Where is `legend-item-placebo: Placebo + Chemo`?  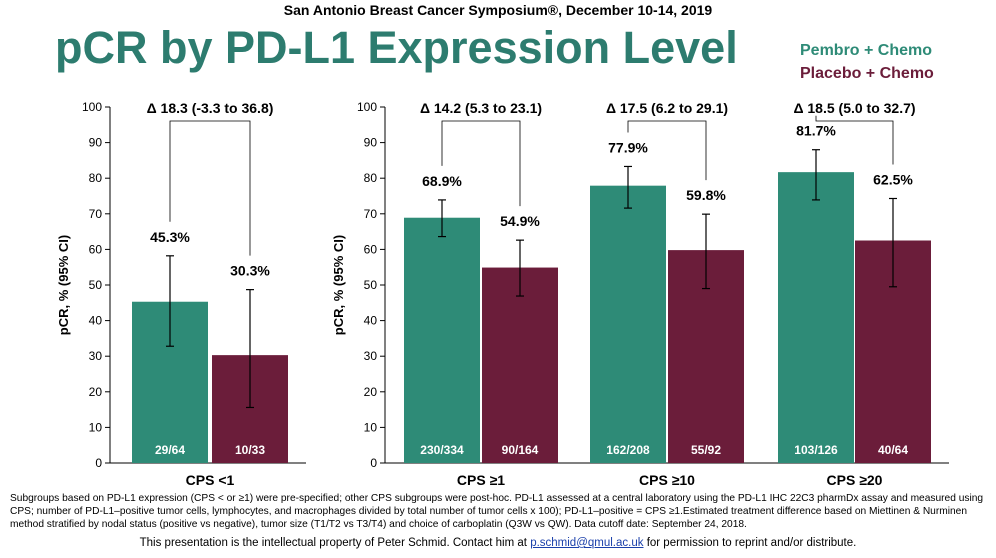
legend-item-placebo: Placebo + Chemo is located at coordinates (867, 73).